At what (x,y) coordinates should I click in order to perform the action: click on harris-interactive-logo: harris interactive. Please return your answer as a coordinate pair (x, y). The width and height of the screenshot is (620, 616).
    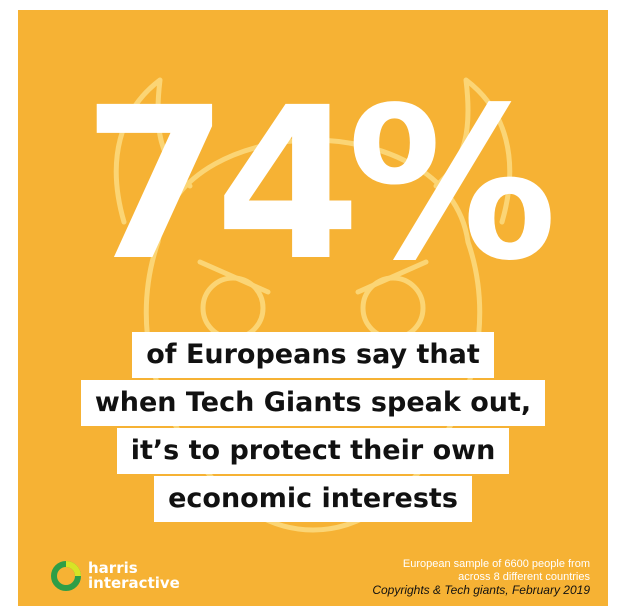
    Looking at the image, I should click on (115, 576).